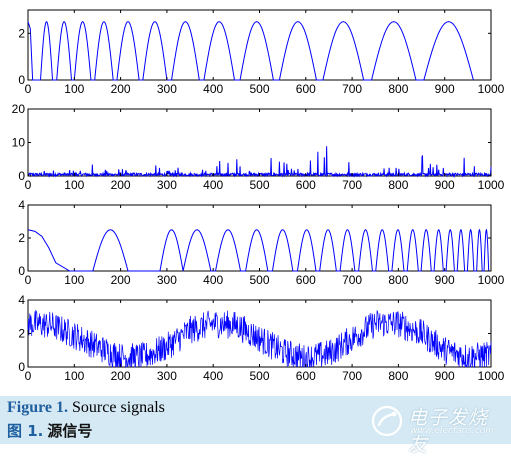 The height and width of the screenshot is (457, 511). I want to click on y-tick-label: 10, so click(19, 143).